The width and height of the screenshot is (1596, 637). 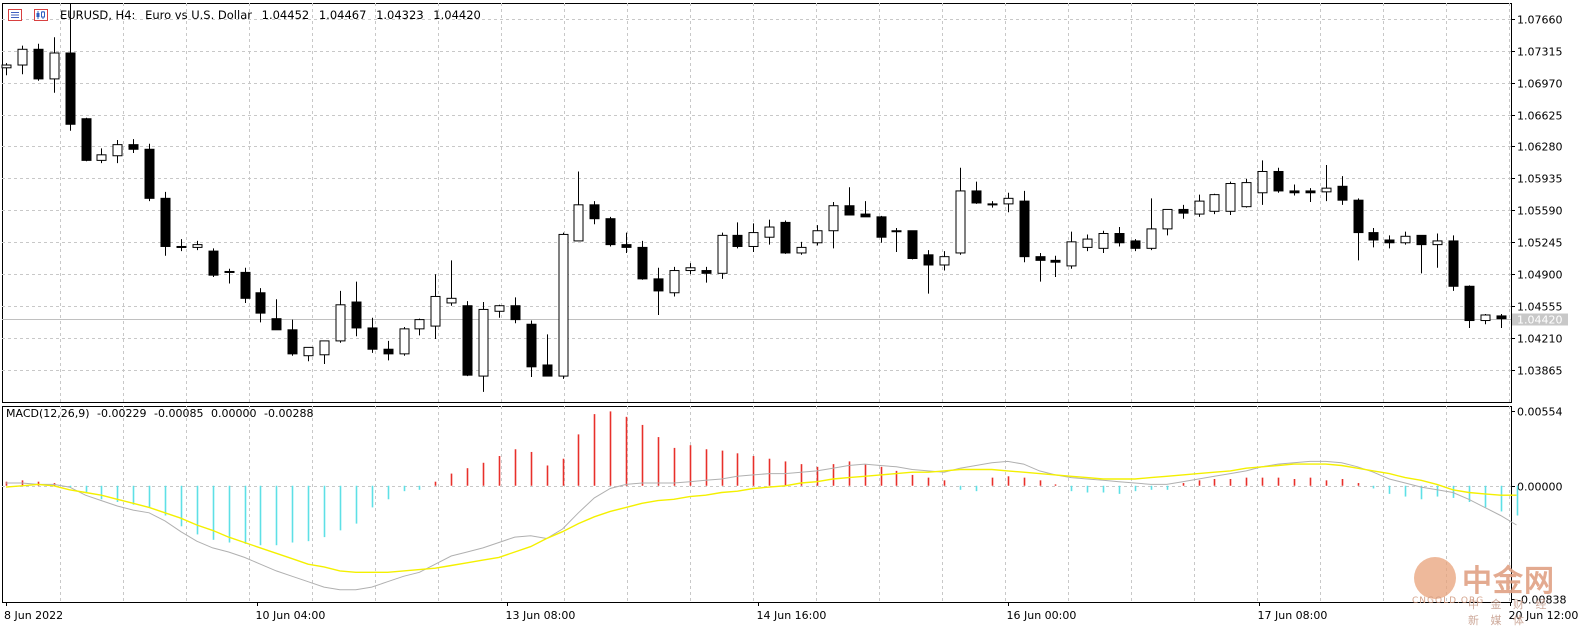 What do you see at coordinates (15, 15) in the screenshot?
I see `window-list-icon` at bounding box center [15, 15].